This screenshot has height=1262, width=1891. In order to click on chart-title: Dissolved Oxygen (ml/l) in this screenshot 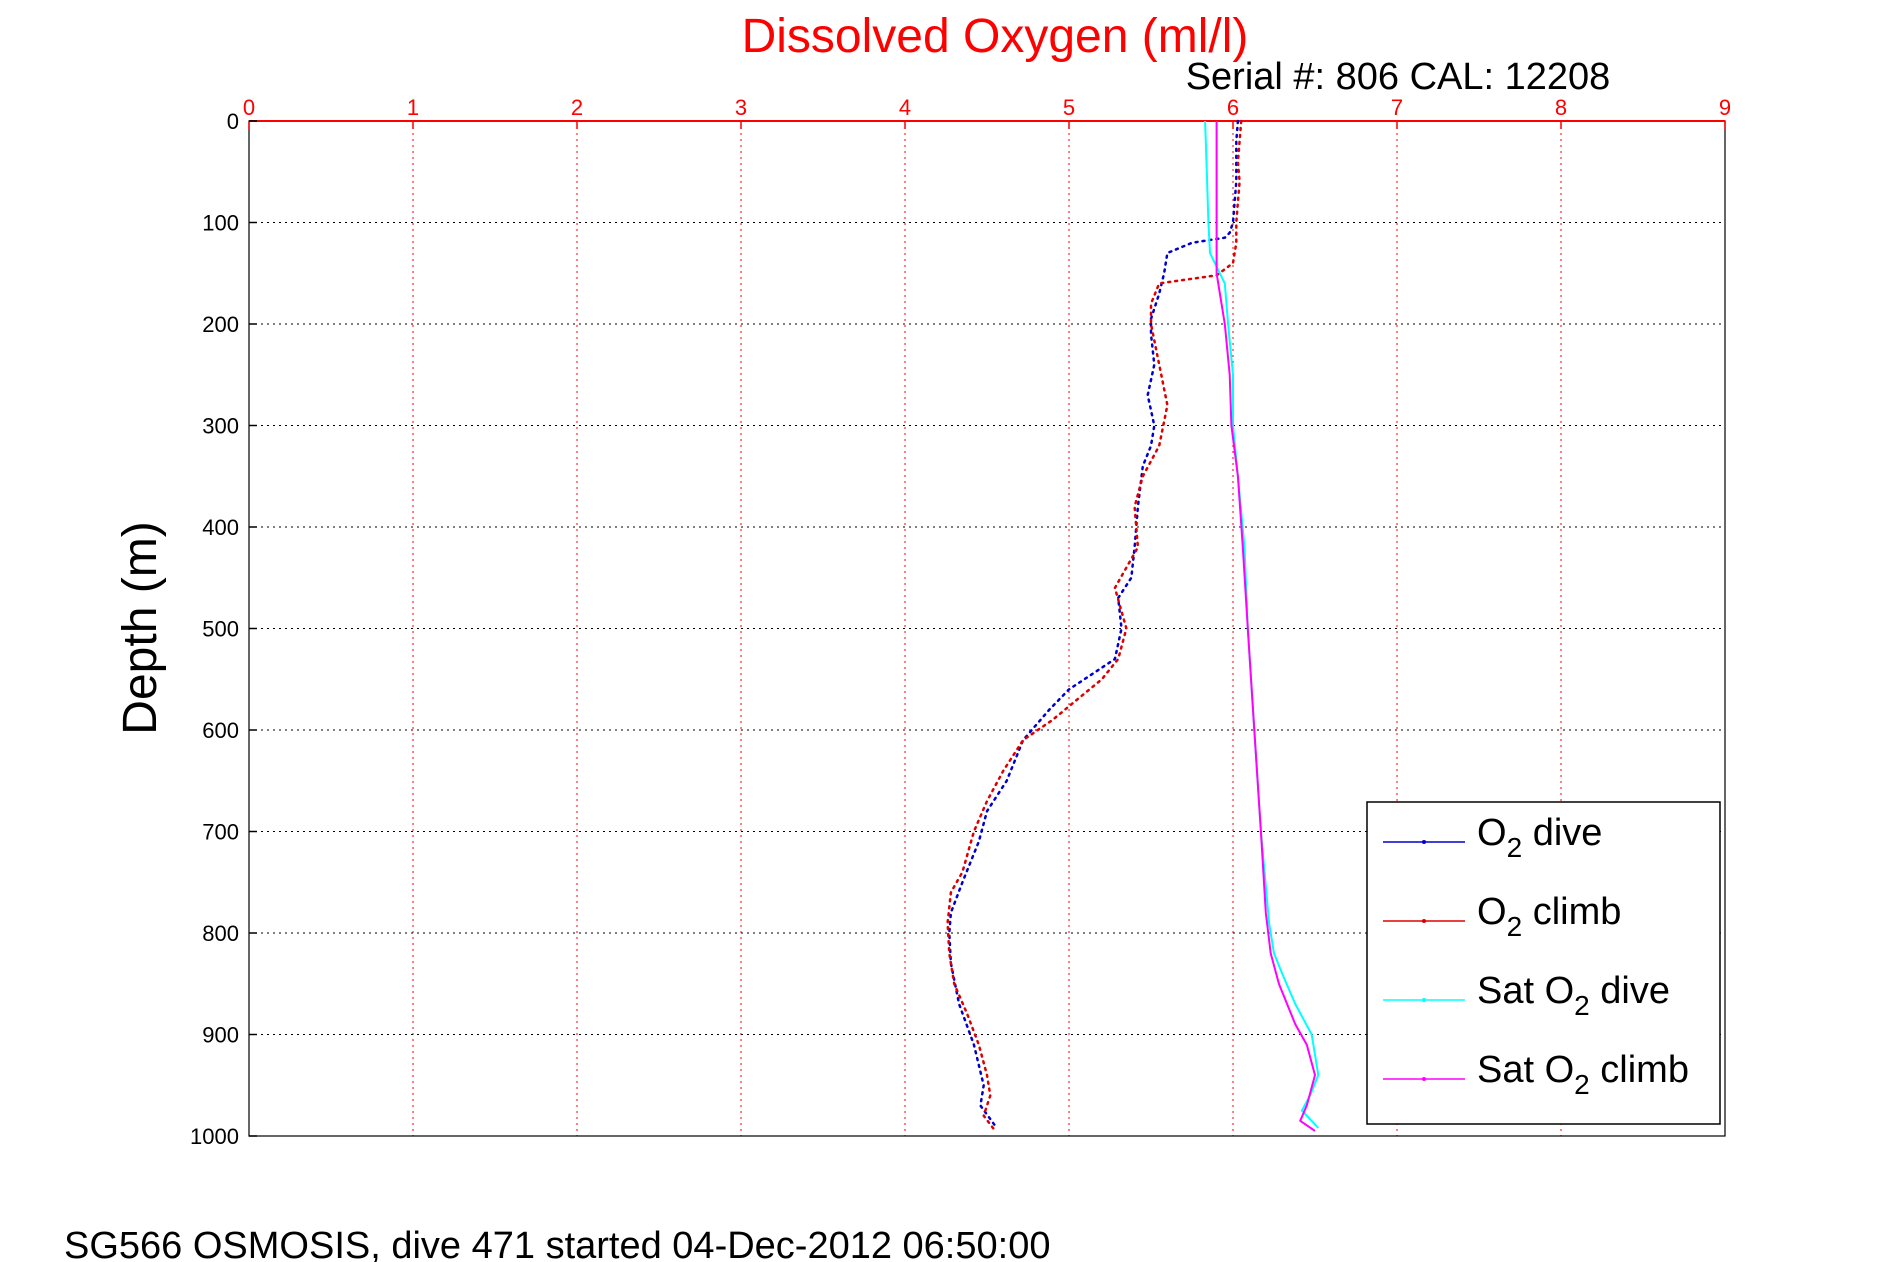, I will do `click(995, 36)`.